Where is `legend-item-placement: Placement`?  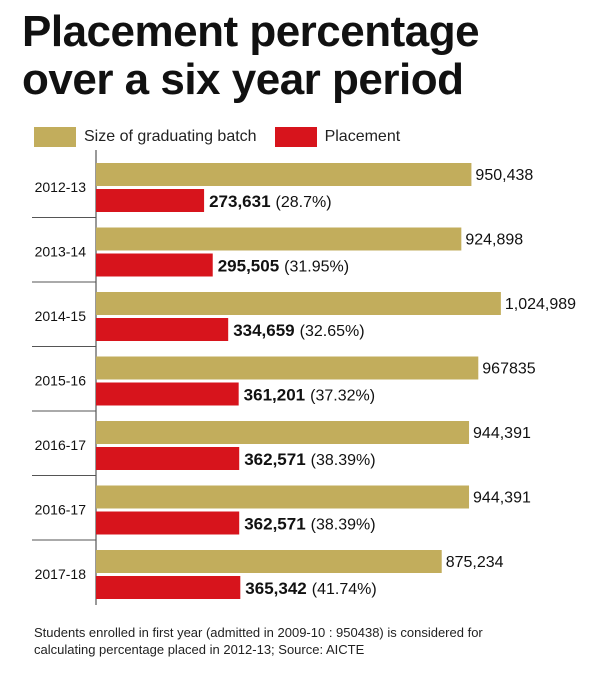
legend-item-placement: Placement is located at coordinates (337, 137).